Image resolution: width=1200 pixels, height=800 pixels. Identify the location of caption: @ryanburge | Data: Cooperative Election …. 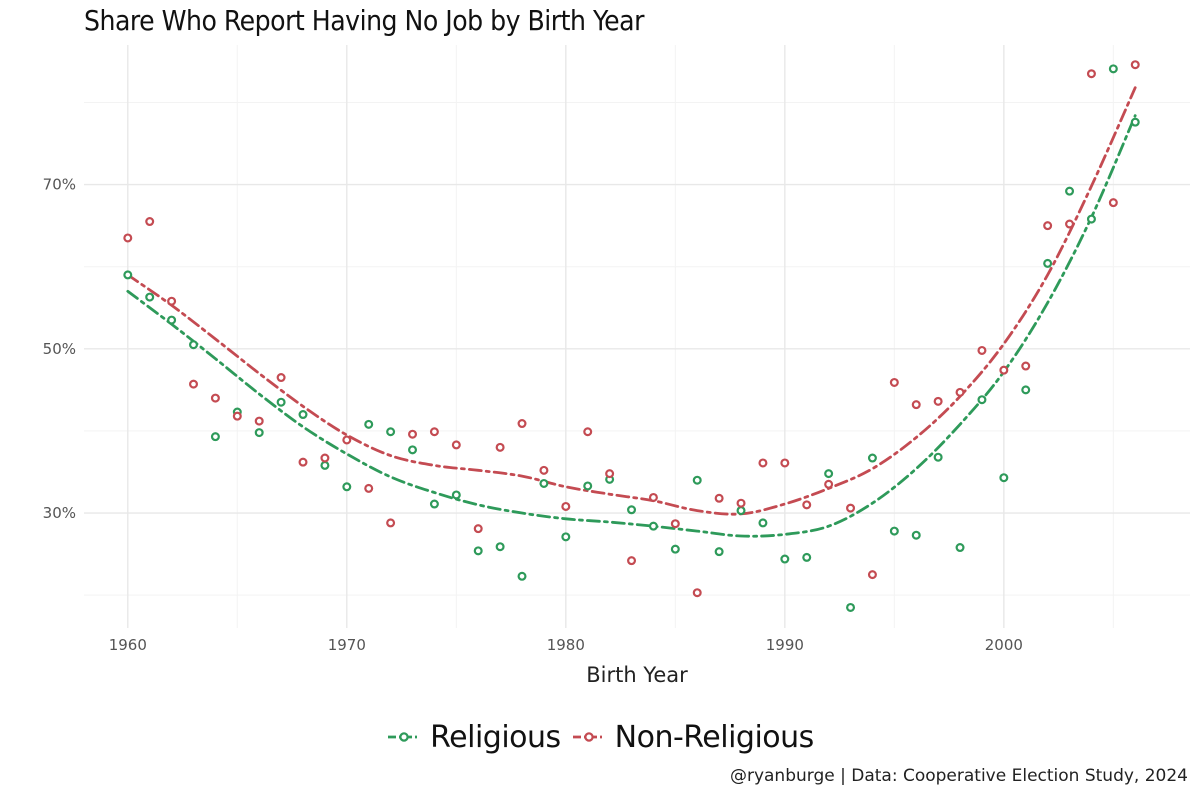
(958, 776).